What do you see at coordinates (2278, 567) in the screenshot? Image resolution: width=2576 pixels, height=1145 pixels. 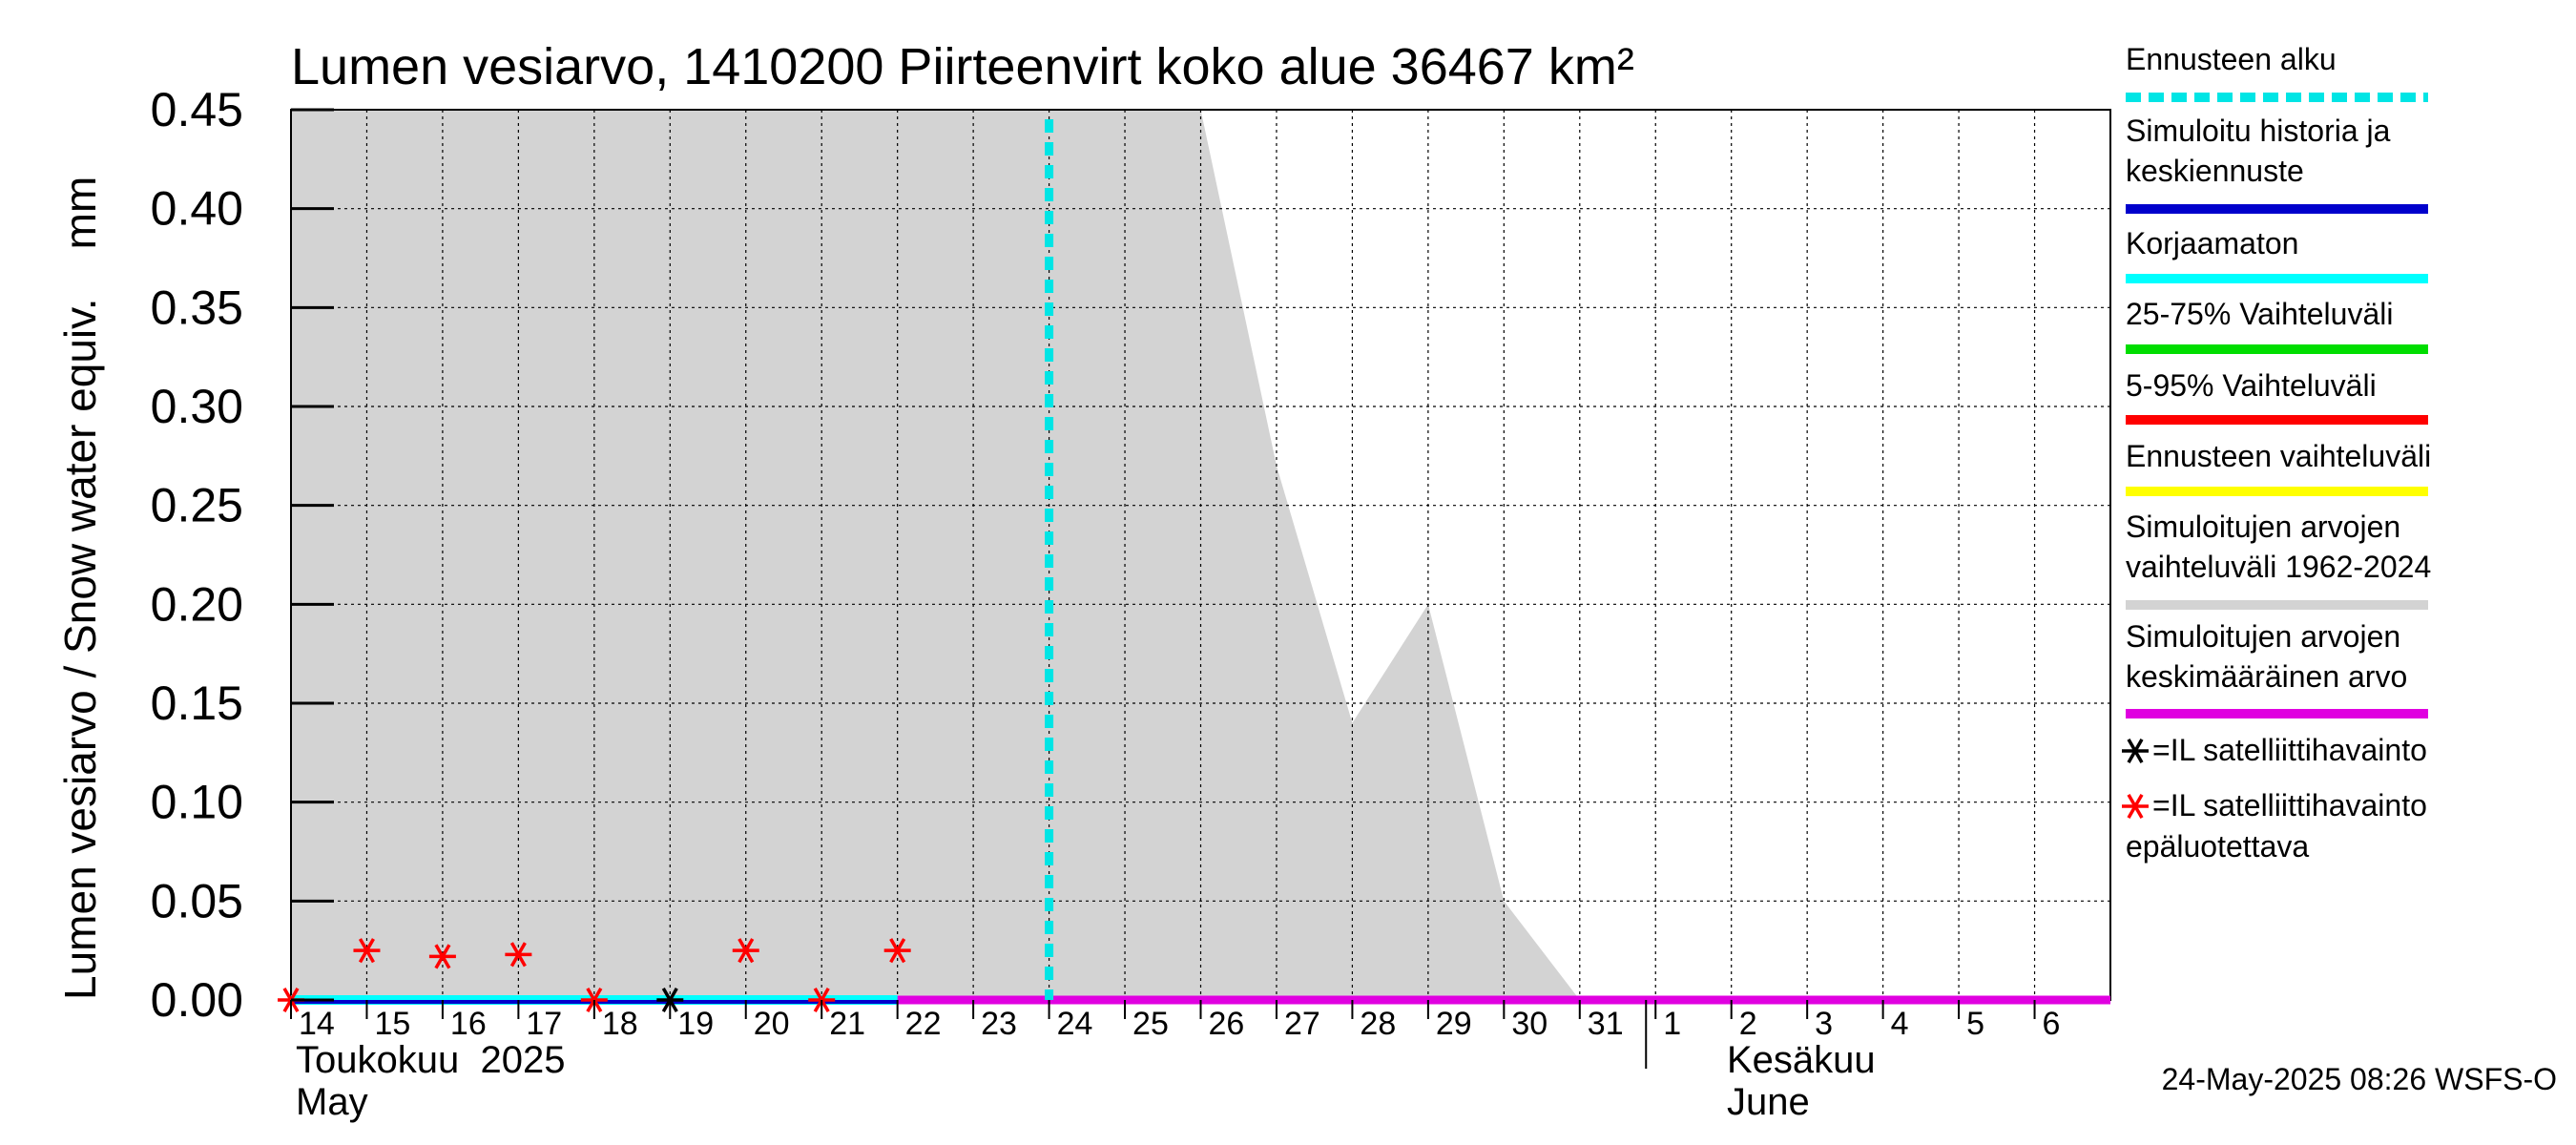 I see `legend-label: vaihteluväli 1962-2024` at bounding box center [2278, 567].